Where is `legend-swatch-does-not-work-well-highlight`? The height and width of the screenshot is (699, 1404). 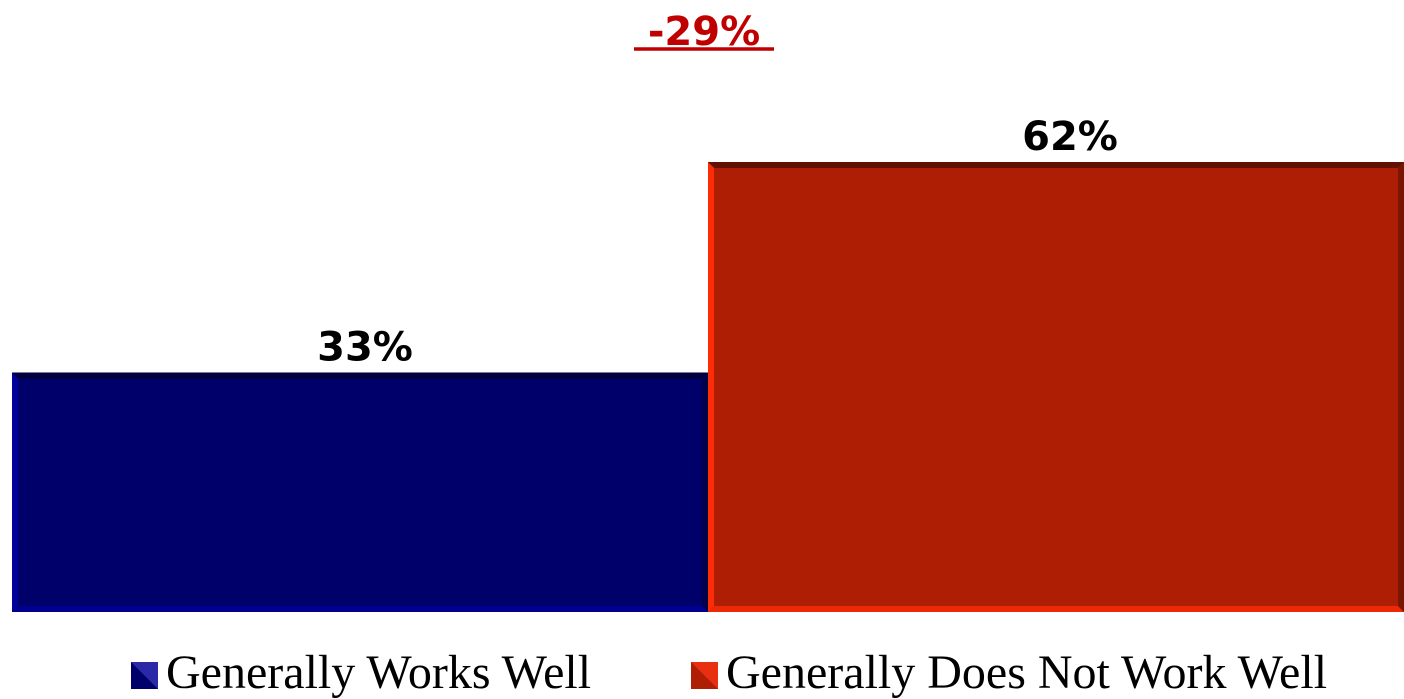
legend-swatch-does-not-work-well-highlight is located at coordinates (704, 675).